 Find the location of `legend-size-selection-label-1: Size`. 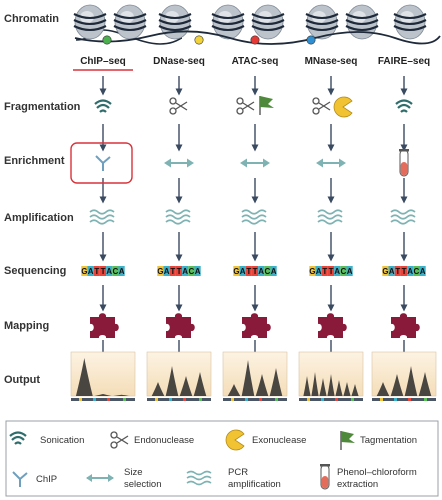

legend-size-selection-label-1: Size is located at coordinates (133, 472).